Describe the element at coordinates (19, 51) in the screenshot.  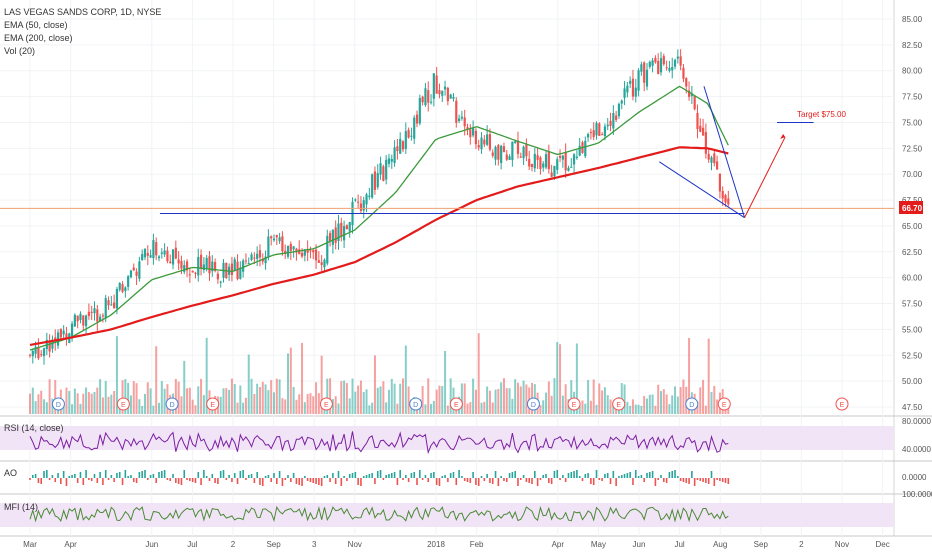
I see `legend-vol: Vol (20)` at that location.